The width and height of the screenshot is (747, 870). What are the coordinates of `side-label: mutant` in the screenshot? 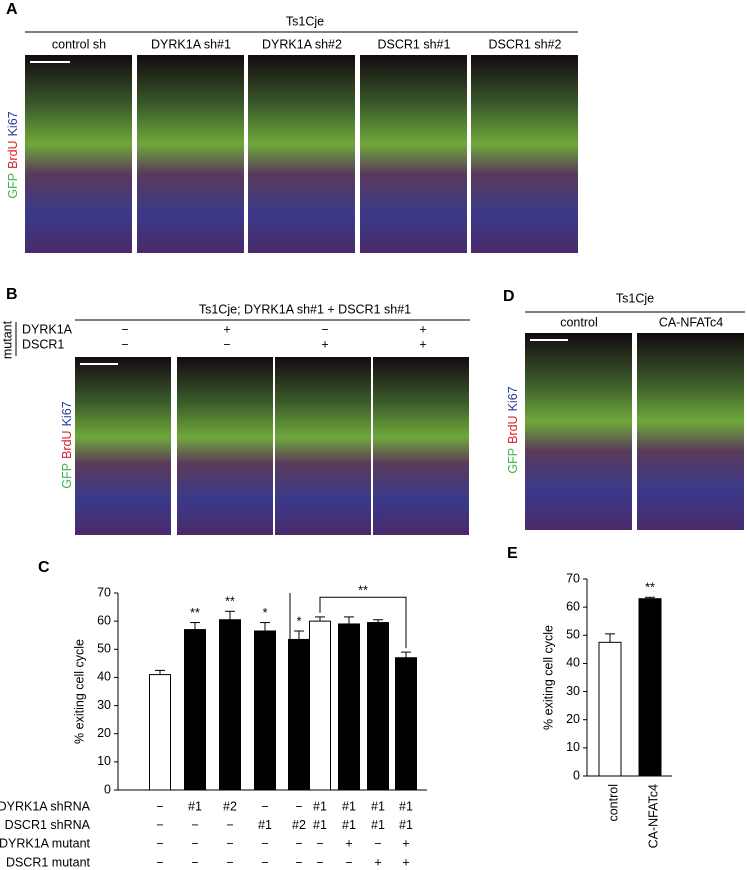 It's located at (7, 339).